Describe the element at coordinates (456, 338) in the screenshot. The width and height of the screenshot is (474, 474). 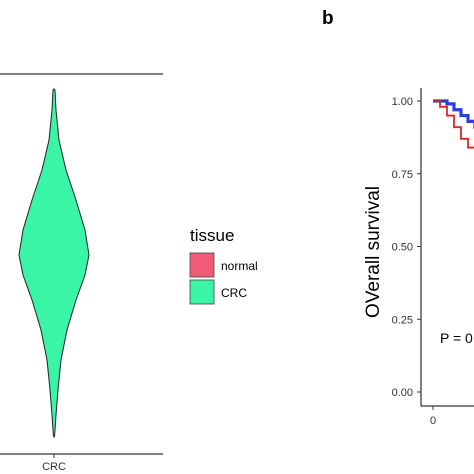
I see `p-value-annotation: P = 0` at that location.